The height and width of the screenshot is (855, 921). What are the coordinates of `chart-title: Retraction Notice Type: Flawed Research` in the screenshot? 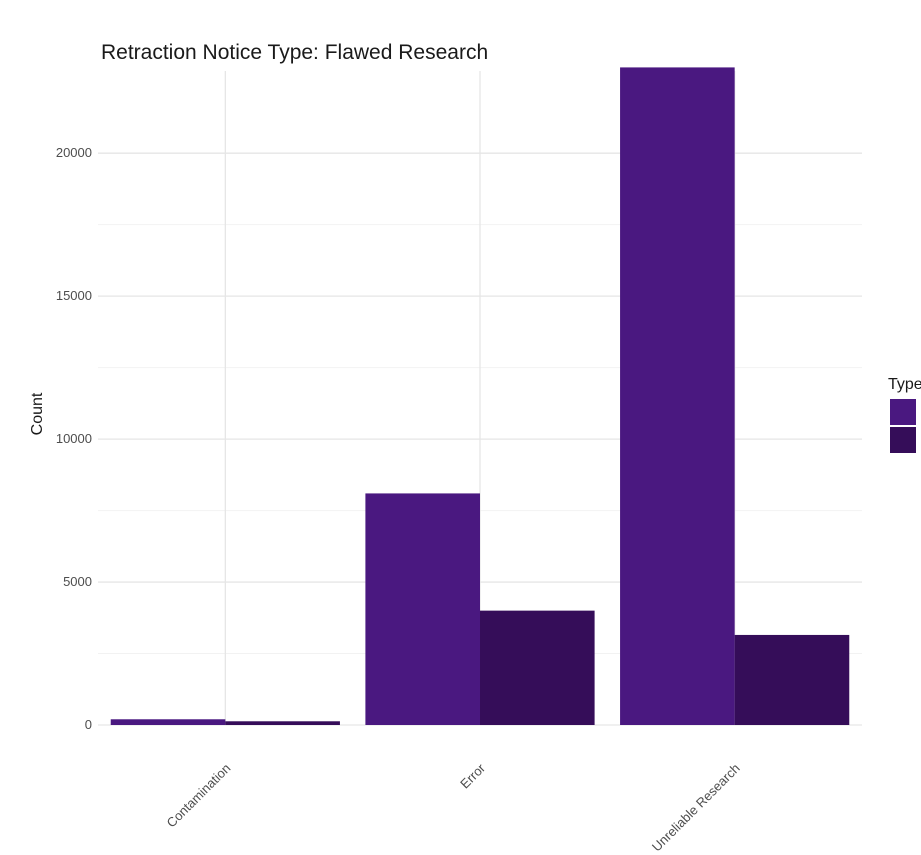 It's located at (294, 52).